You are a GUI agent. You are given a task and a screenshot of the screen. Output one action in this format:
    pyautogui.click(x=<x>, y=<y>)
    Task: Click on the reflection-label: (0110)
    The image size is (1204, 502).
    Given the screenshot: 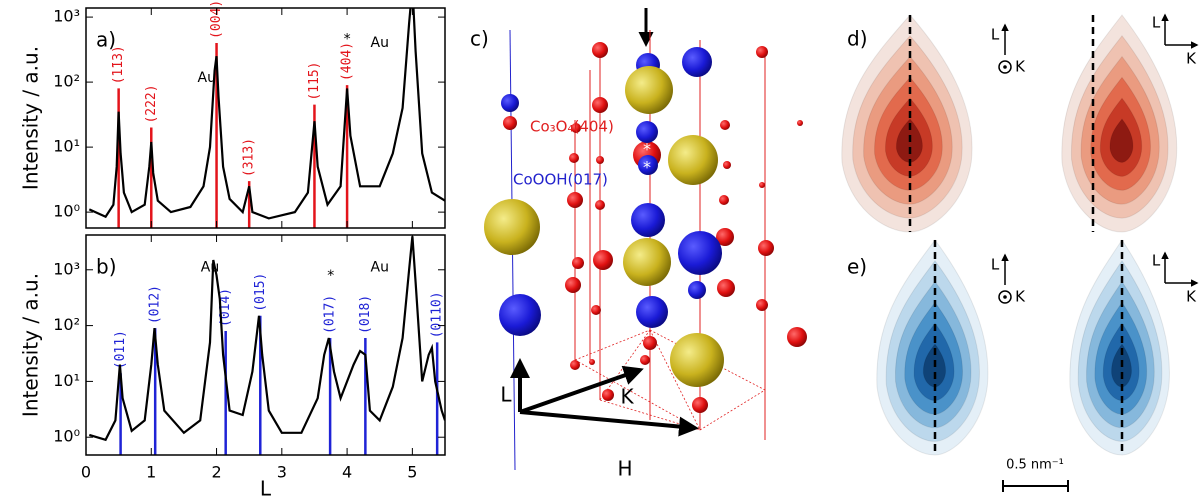 What is the action you would take?
    pyautogui.click(x=437, y=314)
    